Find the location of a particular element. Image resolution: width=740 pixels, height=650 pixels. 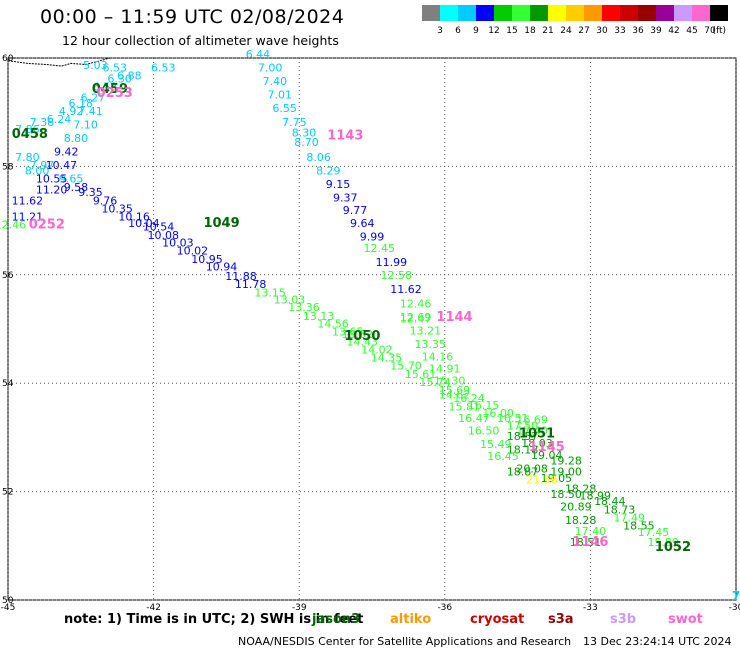

y-tick-label: 56 is located at coordinates (8, 276).